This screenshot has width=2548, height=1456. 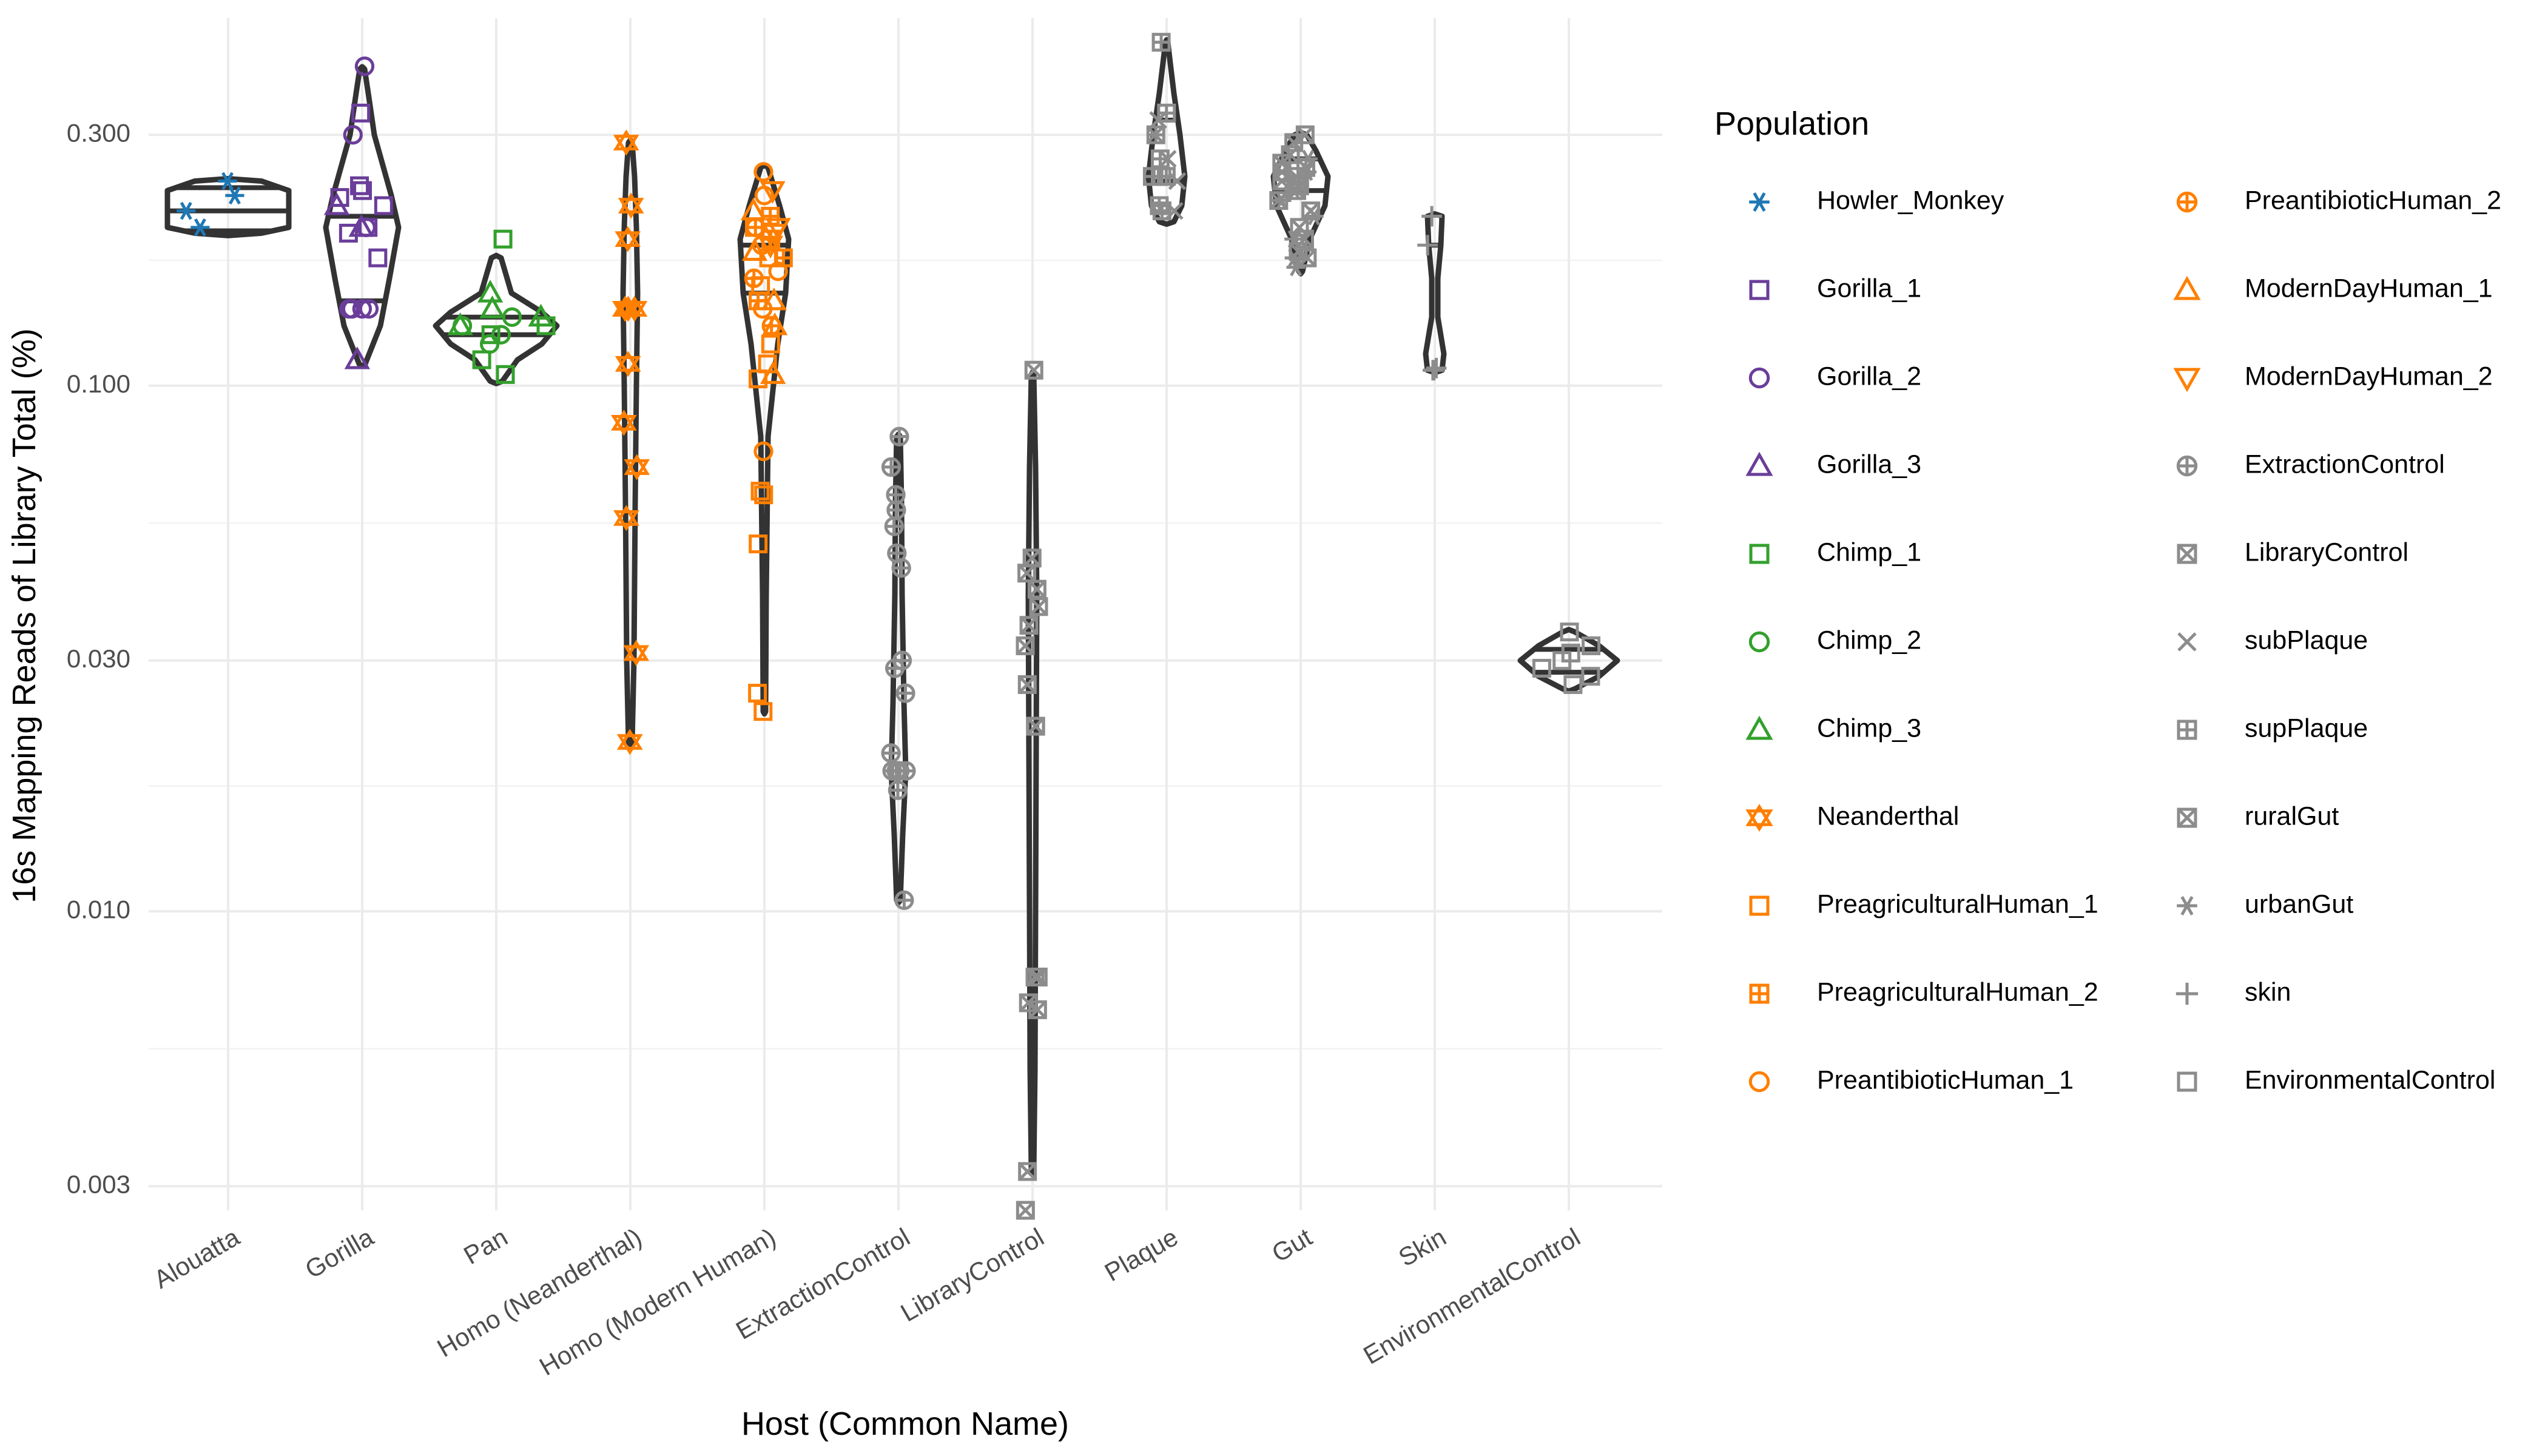 What do you see at coordinates (1422, 1247) in the screenshot?
I see `x-tick-label: Skin` at bounding box center [1422, 1247].